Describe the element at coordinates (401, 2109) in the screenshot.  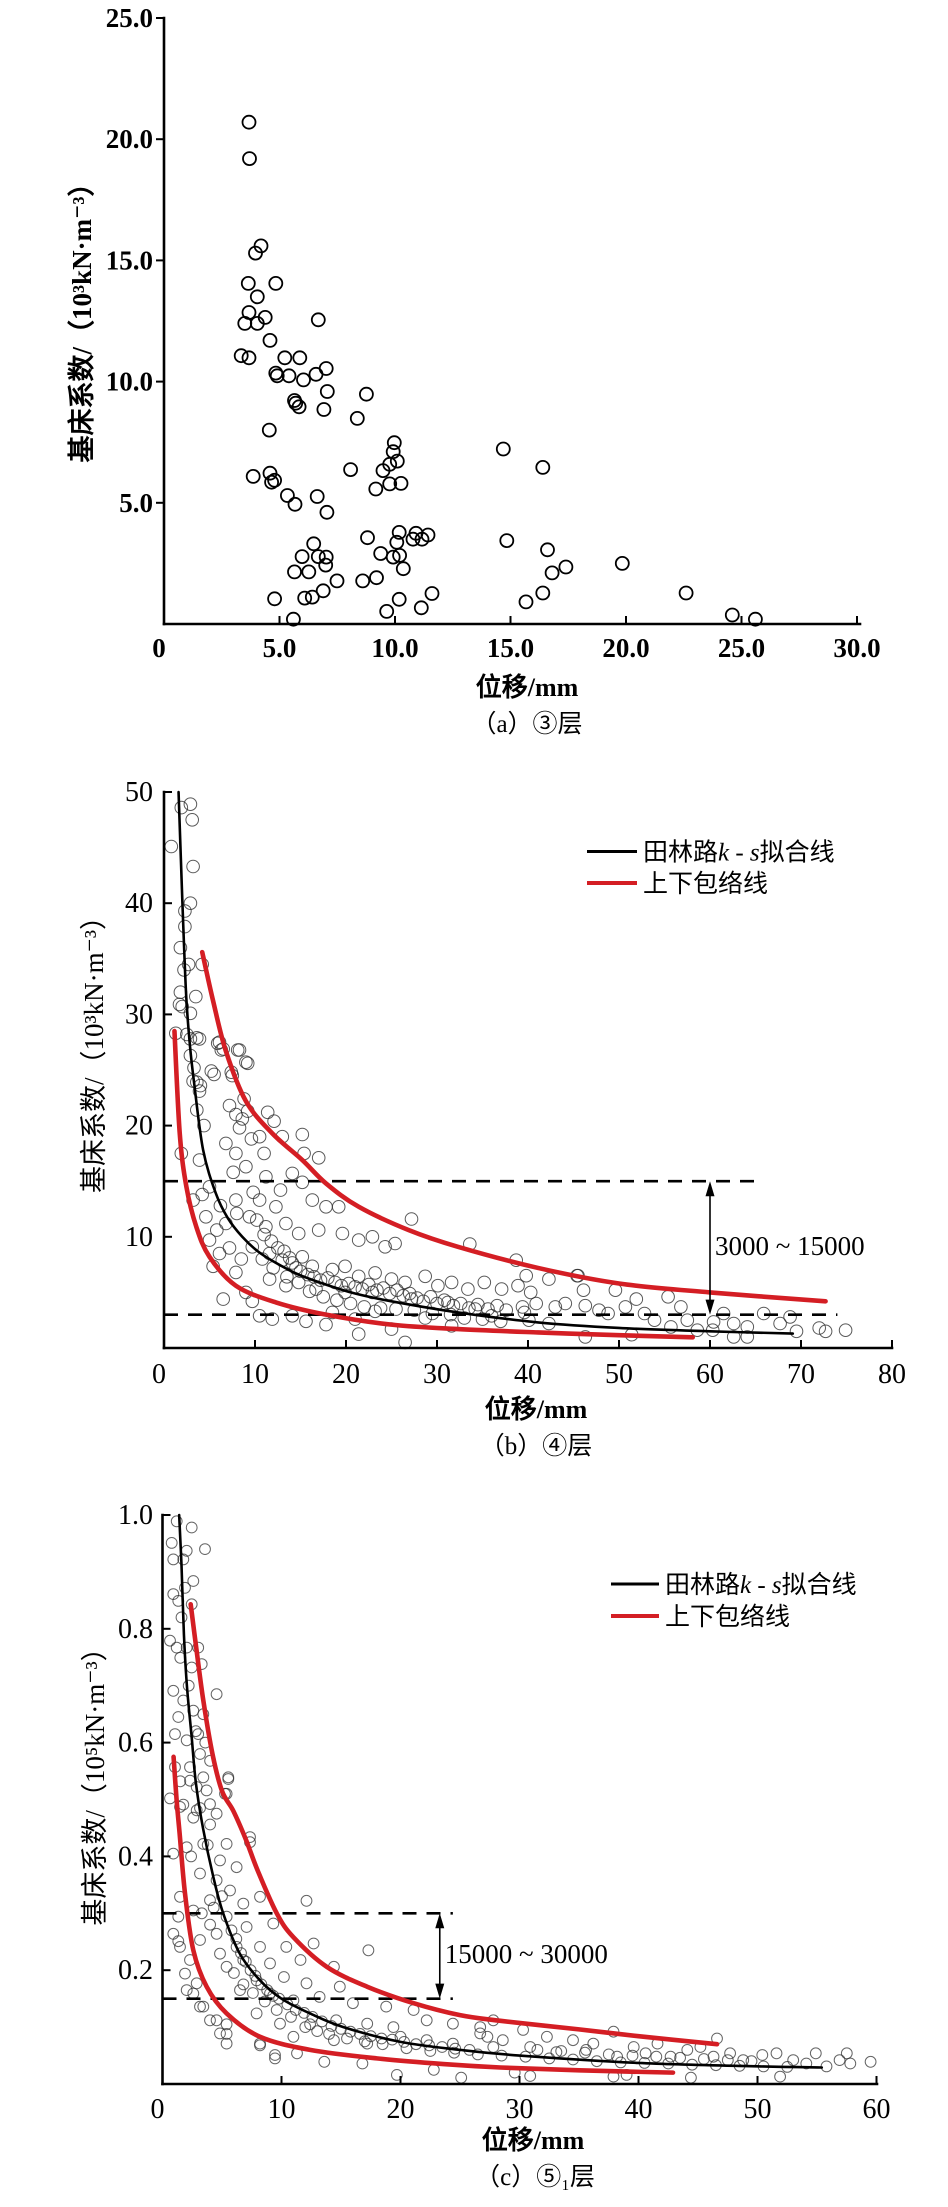
I see `x-tick-label: 20` at that location.